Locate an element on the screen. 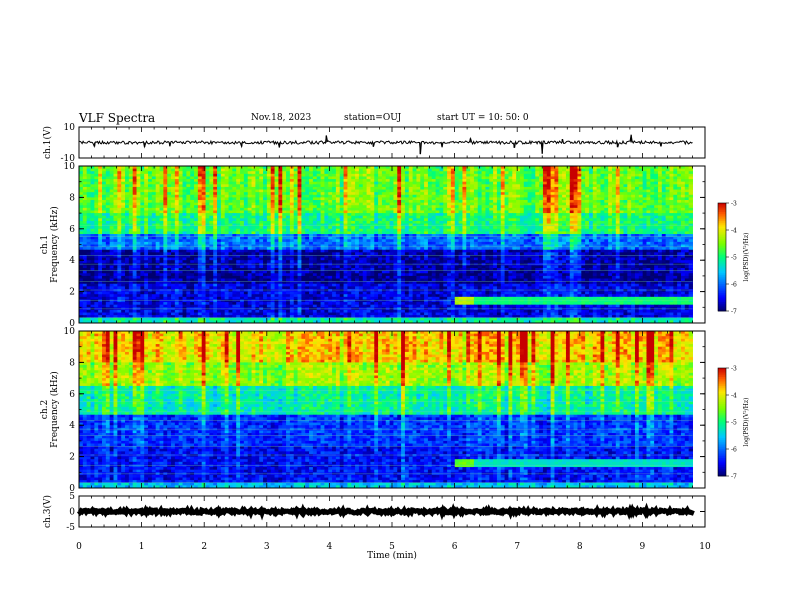  x-tick-label: 6 is located at coordinates (455, 547).